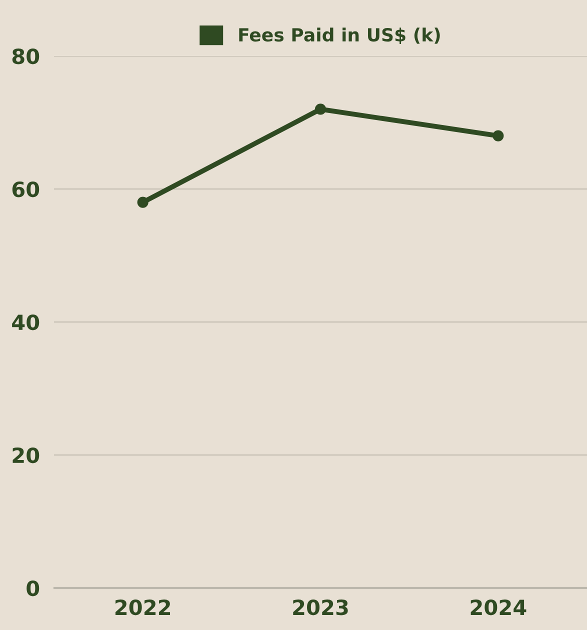  I want to click on y-tick-label: 0, so click(33, 588).